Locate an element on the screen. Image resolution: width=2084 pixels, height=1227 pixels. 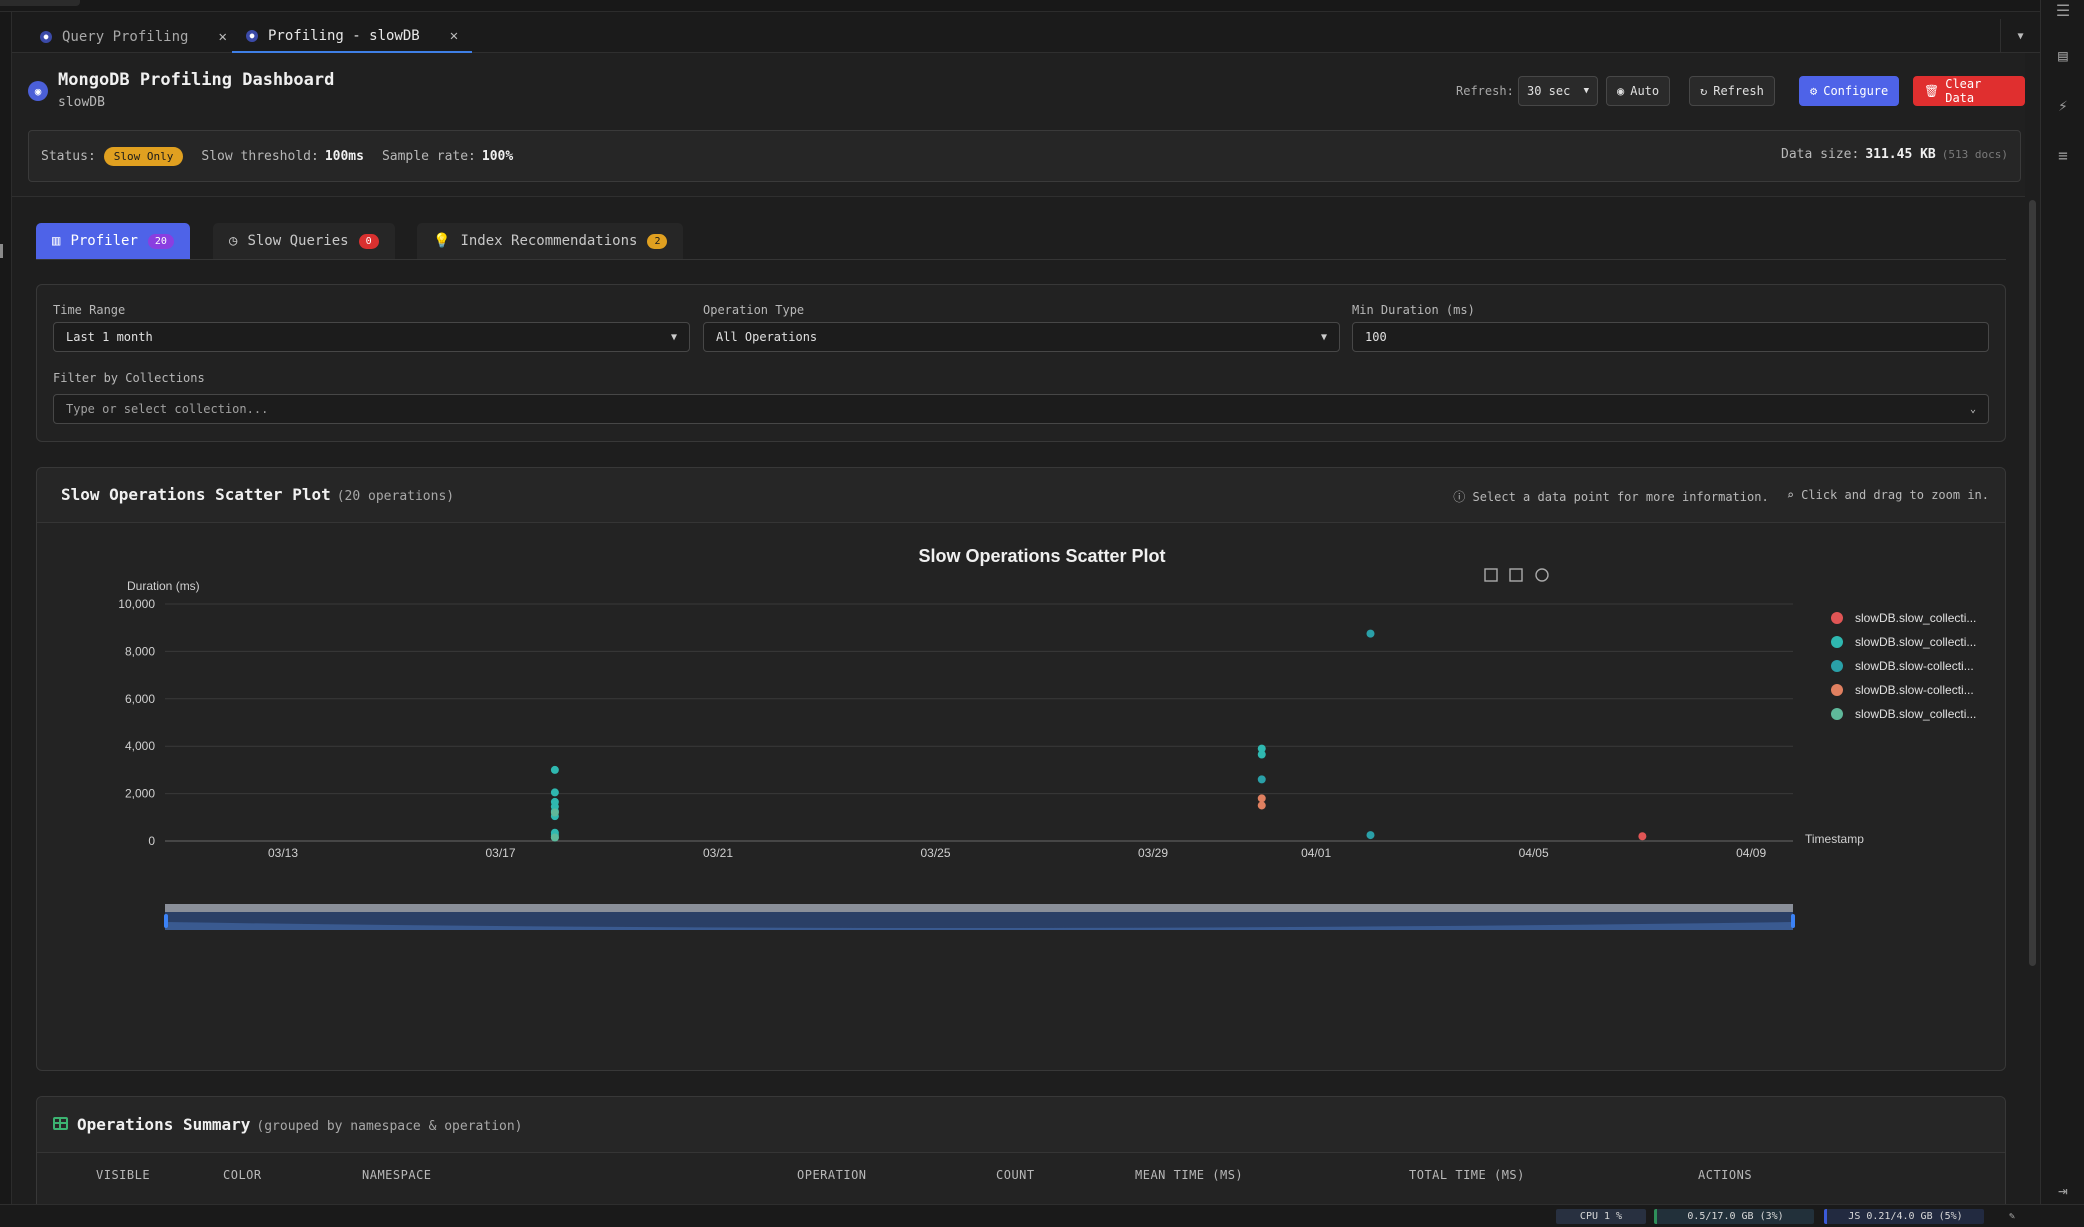
hint-zoom: ⌕ Click and drag to zoom in. is located at coordinates (1888, 496).